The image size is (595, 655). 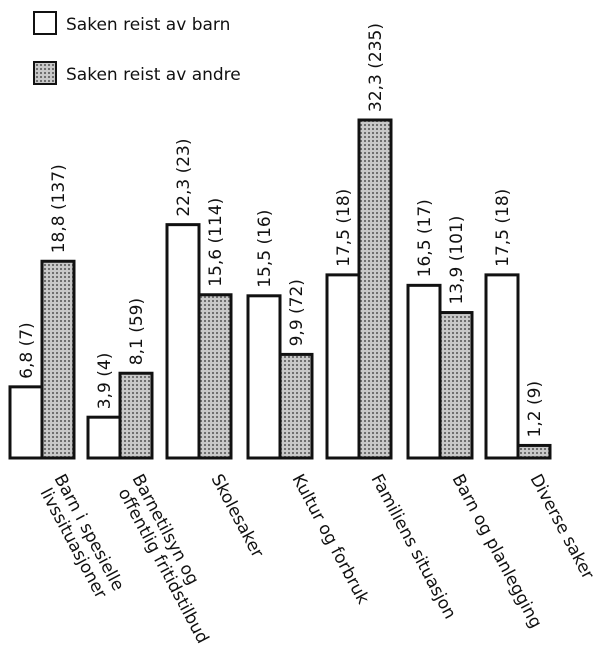 What do you see at coordinates (237, 516) in the screenshot?
I see `category-label-2-line-0: Skolesaker` at bounding box center [237, 516].